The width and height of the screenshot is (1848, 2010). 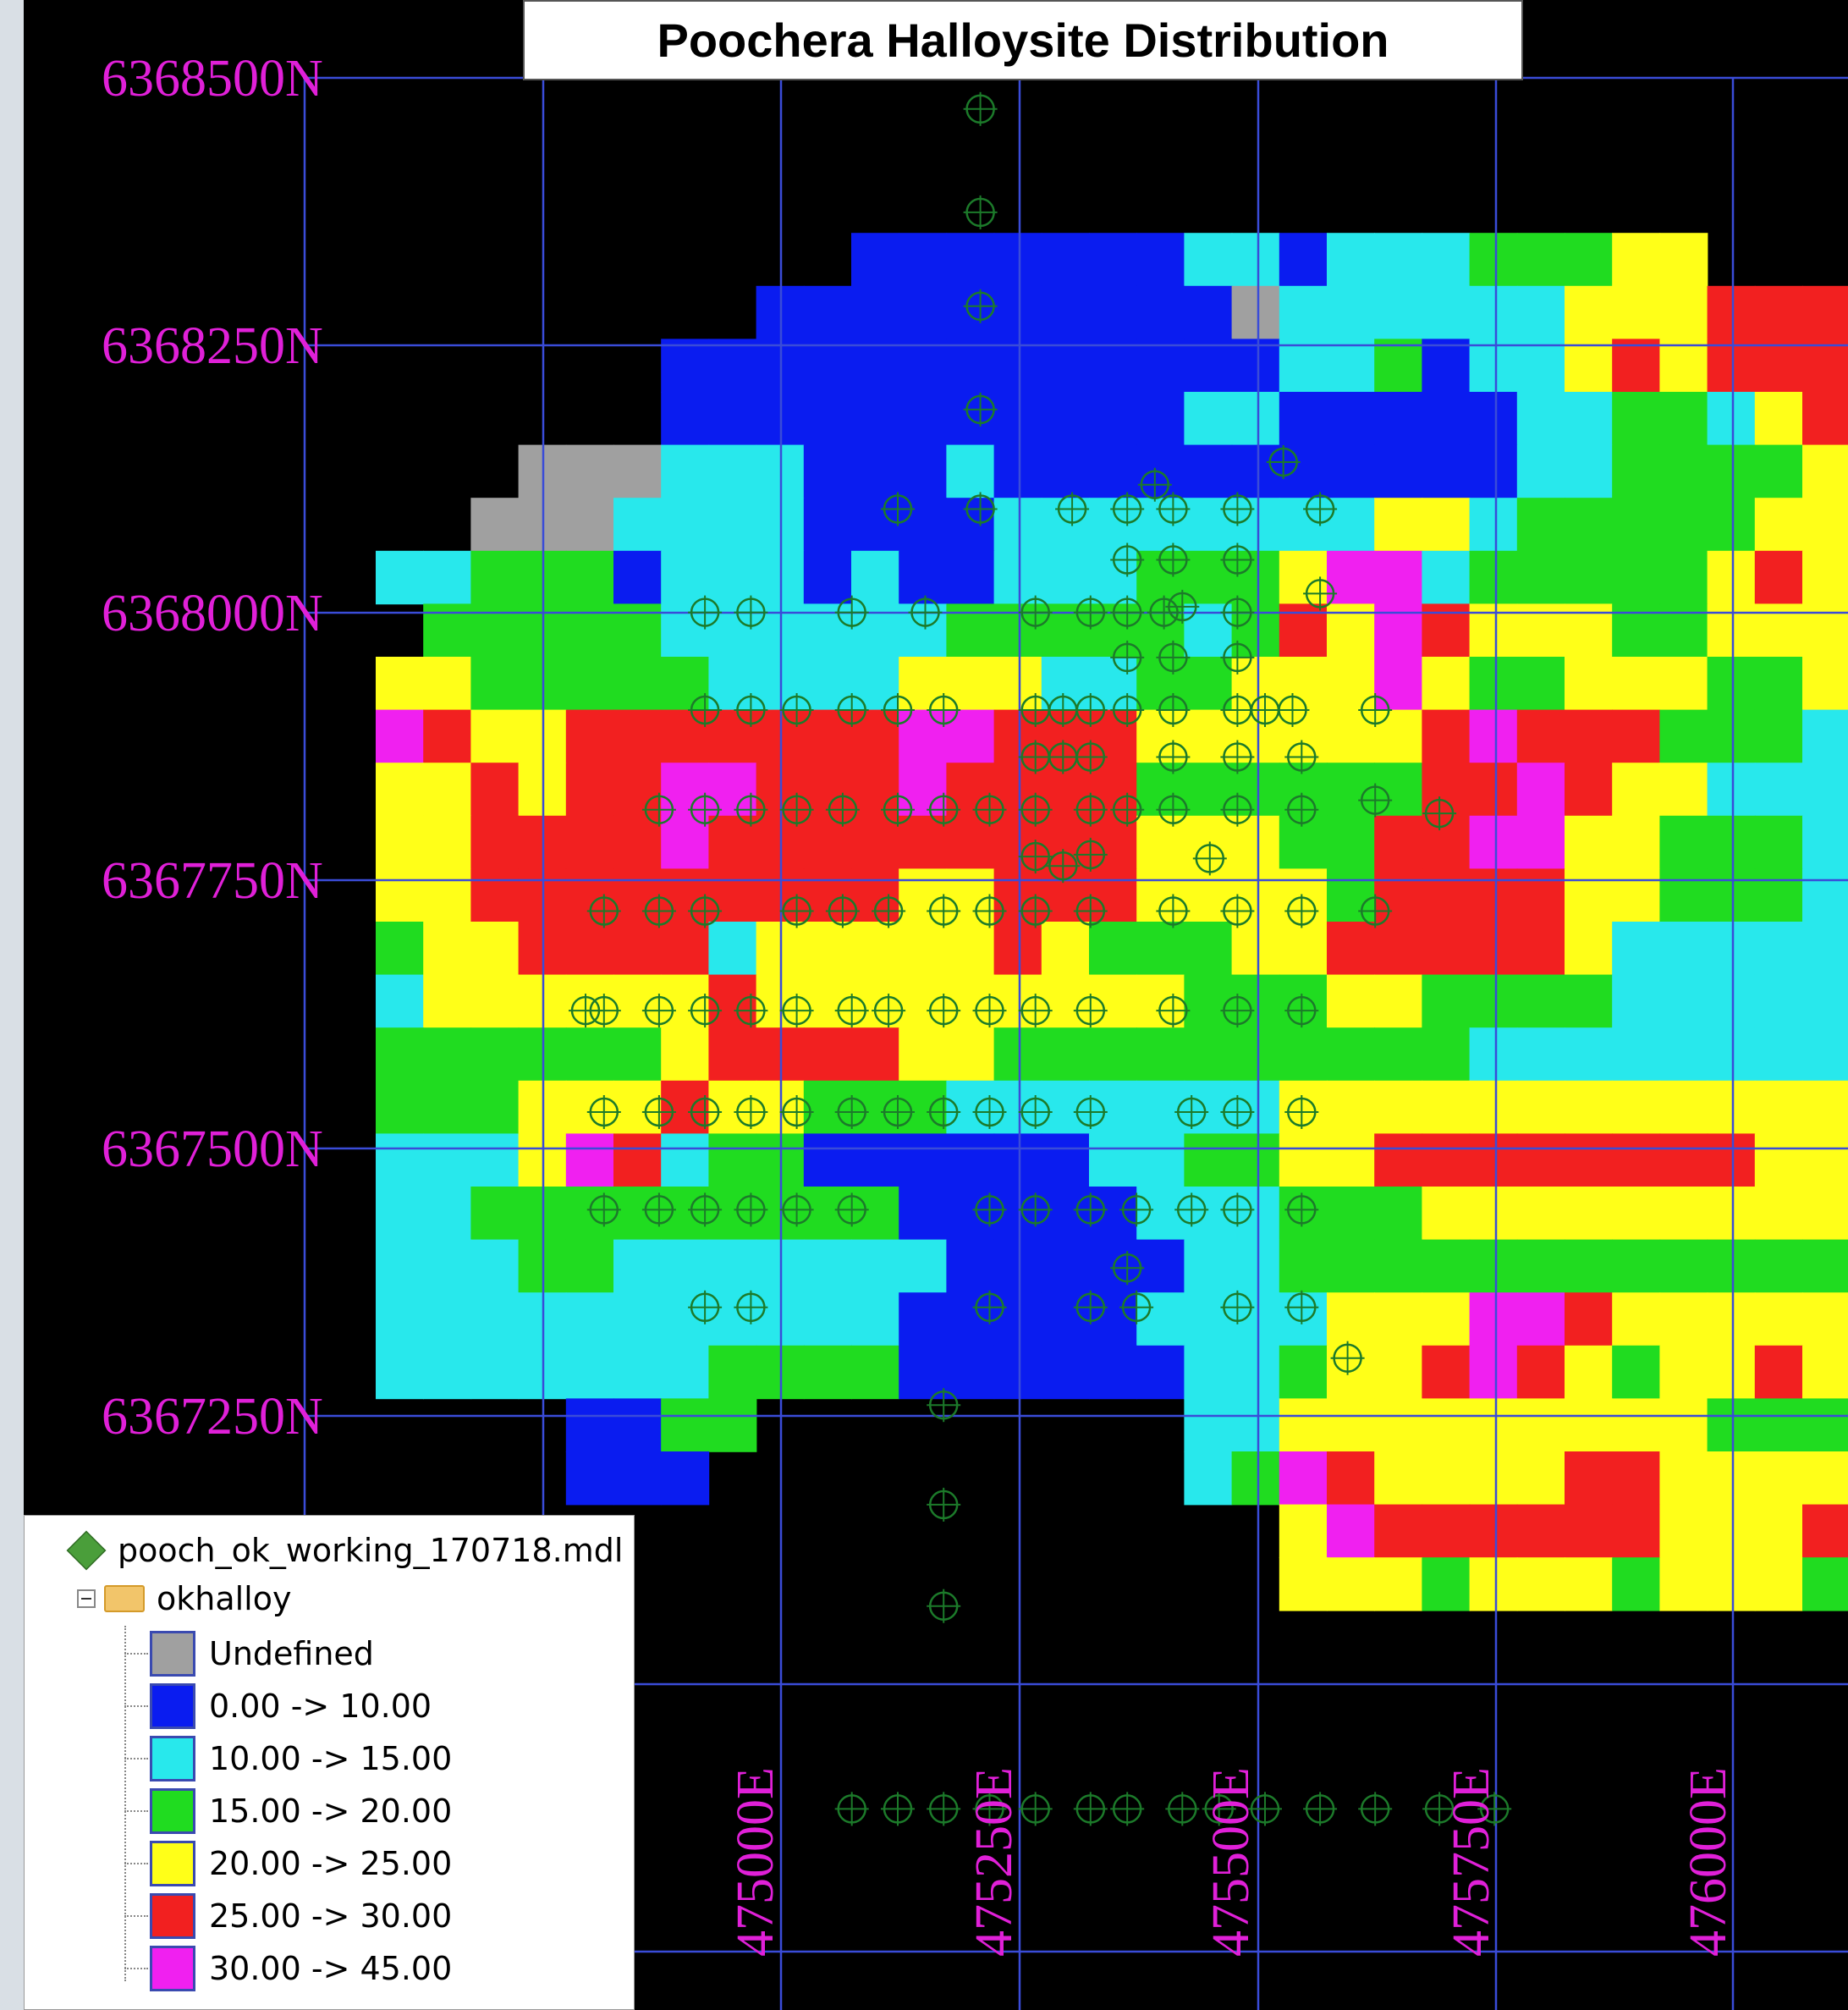 I want to click on legend-item: 0.00 -> 10.00, so click(x=288, y=1706).